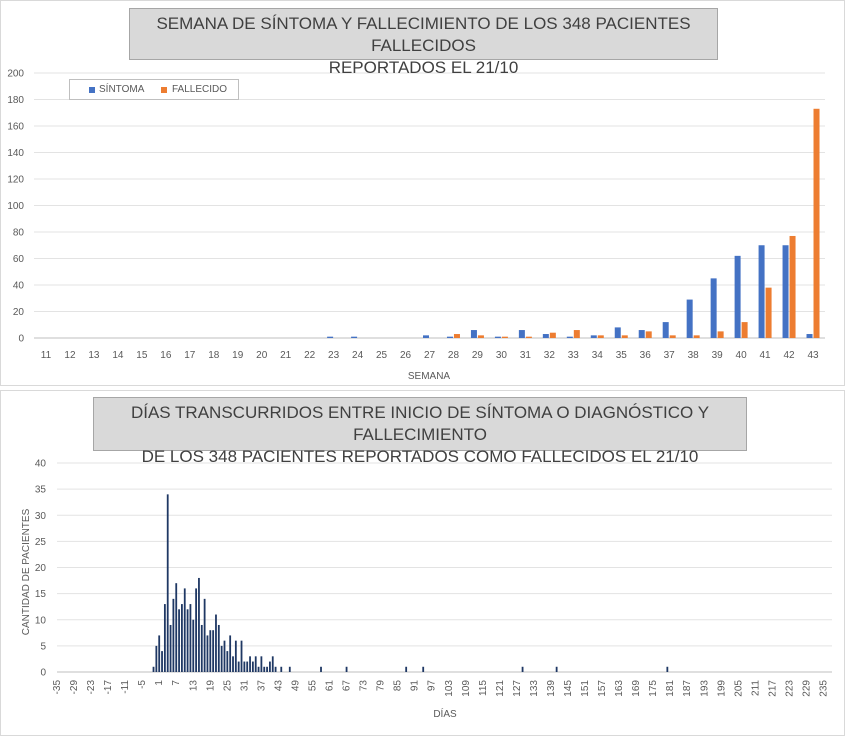  What do you see at coordinates (41, 594) in the screenshot?
I see `y-tick-label: 15` at bounding box center [41, 594].